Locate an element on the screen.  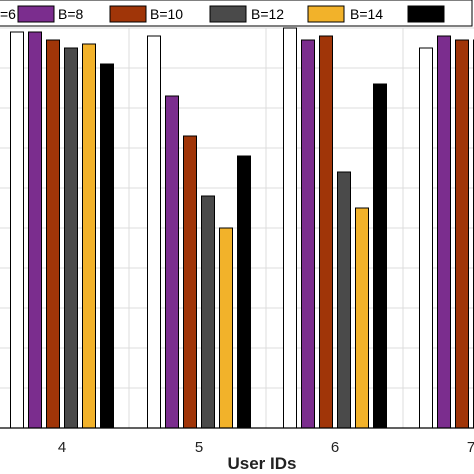
x-tick-label: 7 is located at coordinates (470, 447).